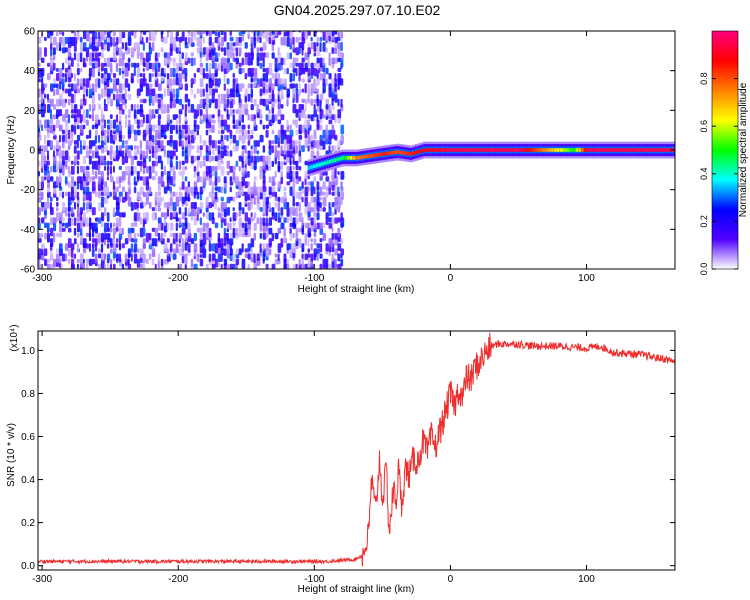 The width and height of the screenshot is (750, 600). Describe the element at coordinates (28, 190) in the screenshot. I see `y-tick-label: -20` at that location.